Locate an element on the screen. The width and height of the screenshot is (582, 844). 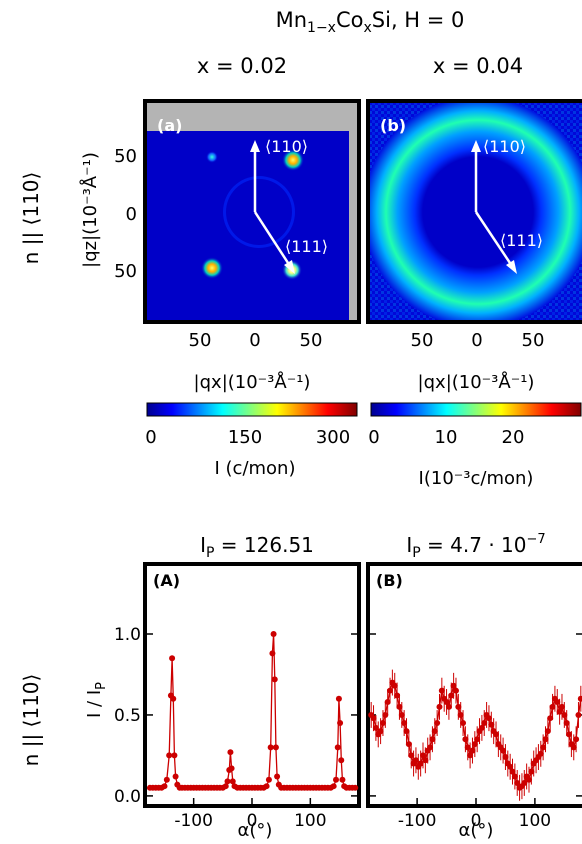
plot-a-subtitle: IP = 126.51 is located at coordinates (257, 547).